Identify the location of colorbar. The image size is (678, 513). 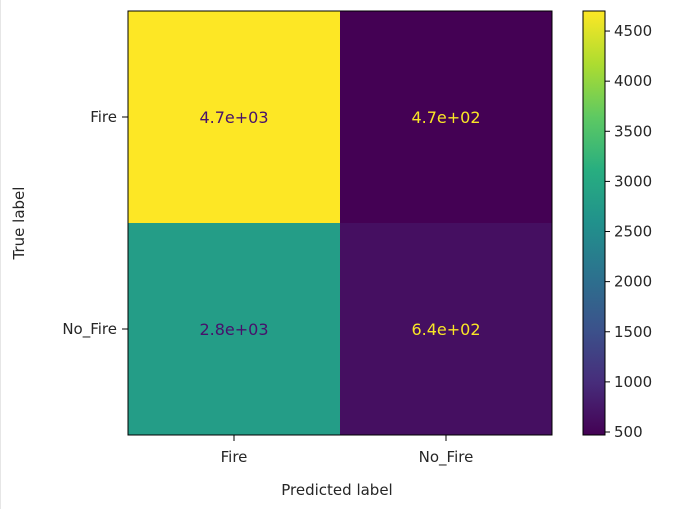
(594, 223).